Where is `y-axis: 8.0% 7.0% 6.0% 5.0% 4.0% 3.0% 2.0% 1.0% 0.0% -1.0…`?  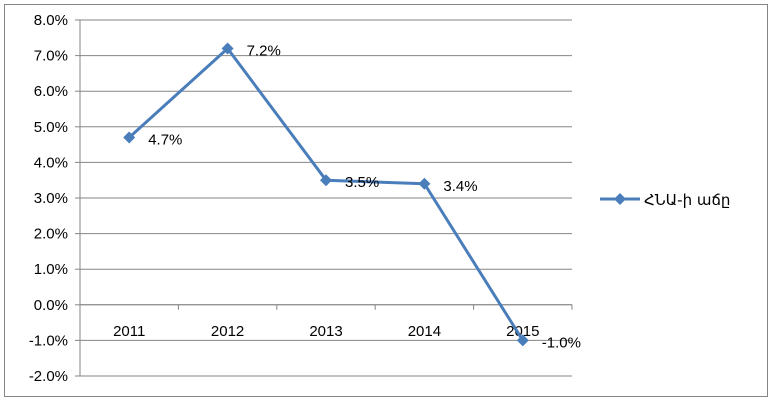
y-axis: 8.0% 7.0% 6.0% 5.0% 4.0% 3.0% 2.0% 1.0% 0.0% -1.0… is located at coordinates (55, 198).